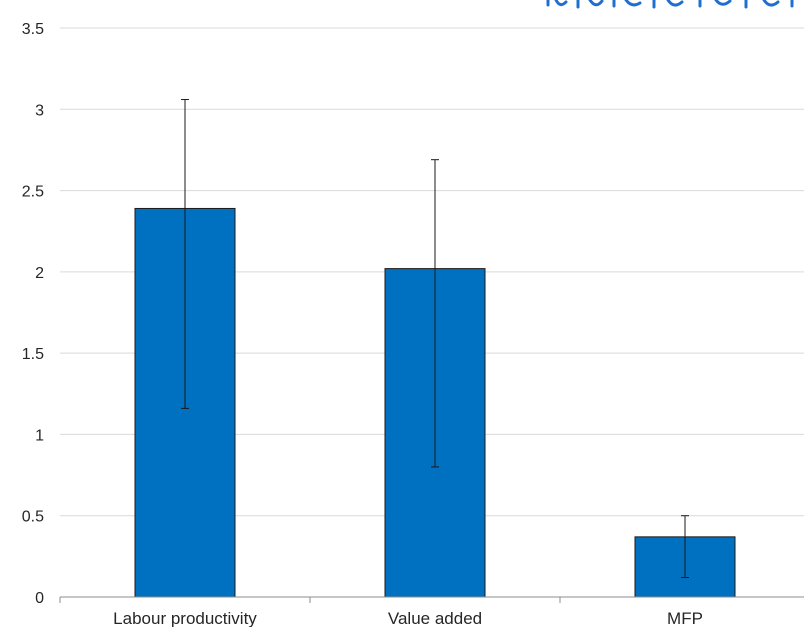 This screenshot has height=627, width=804. I want to click on x-tick-label: Labour productivity, so click(185, 618).